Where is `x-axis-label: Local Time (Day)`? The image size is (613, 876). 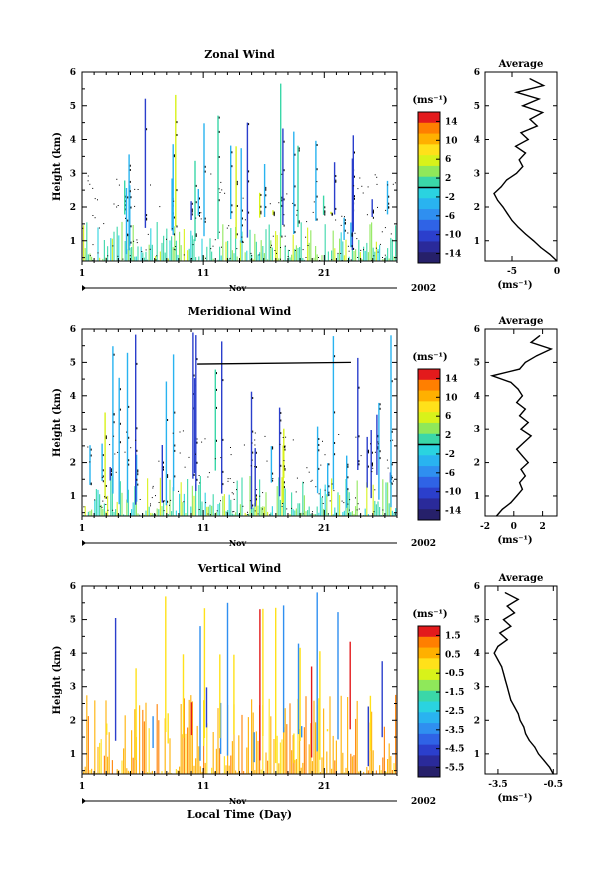 x-axis-label: Local Time (Day) is located at coordinates (239, 814).